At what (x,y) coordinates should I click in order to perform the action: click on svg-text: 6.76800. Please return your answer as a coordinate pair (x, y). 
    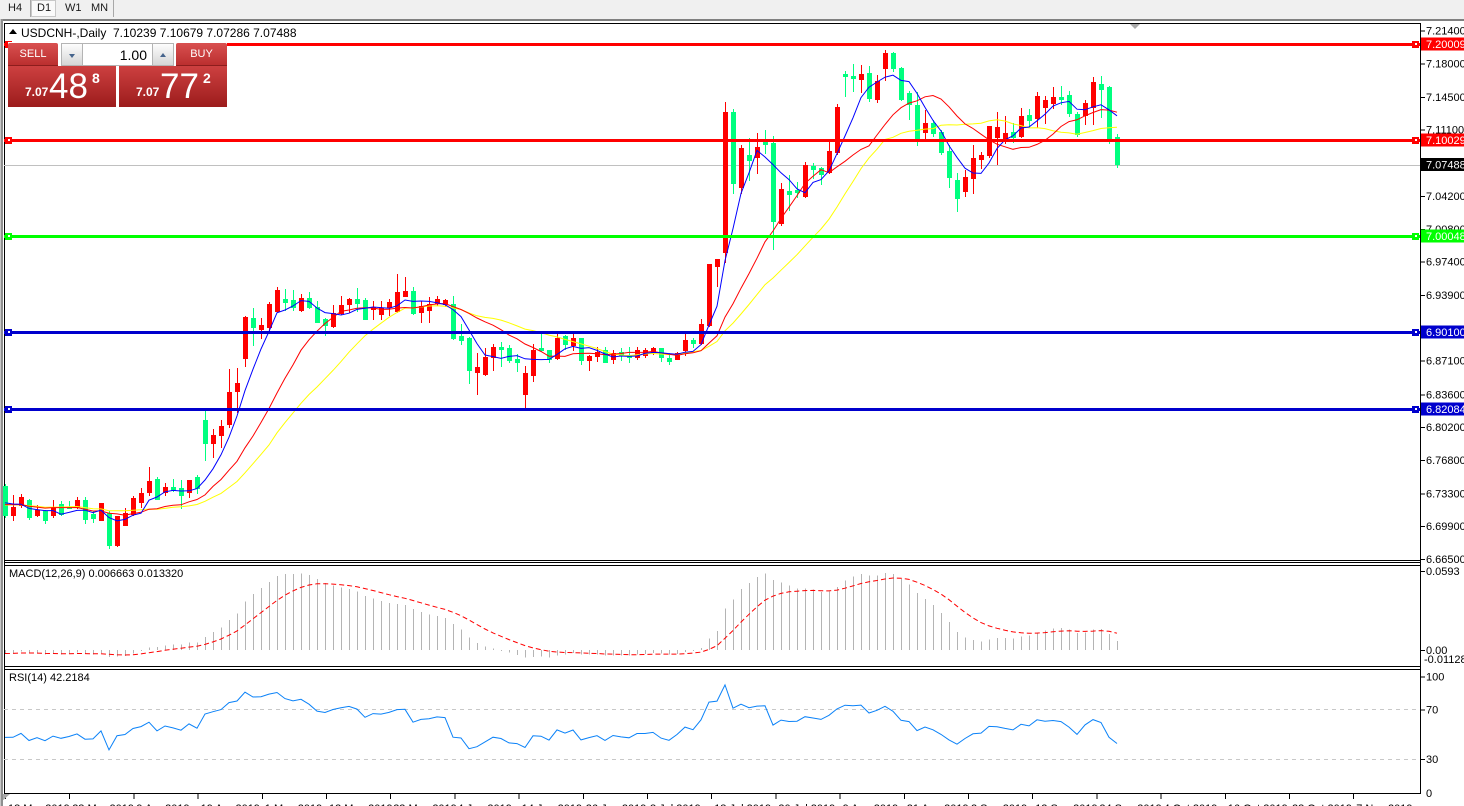
    Looking at the image, I should click on (1445, 461).